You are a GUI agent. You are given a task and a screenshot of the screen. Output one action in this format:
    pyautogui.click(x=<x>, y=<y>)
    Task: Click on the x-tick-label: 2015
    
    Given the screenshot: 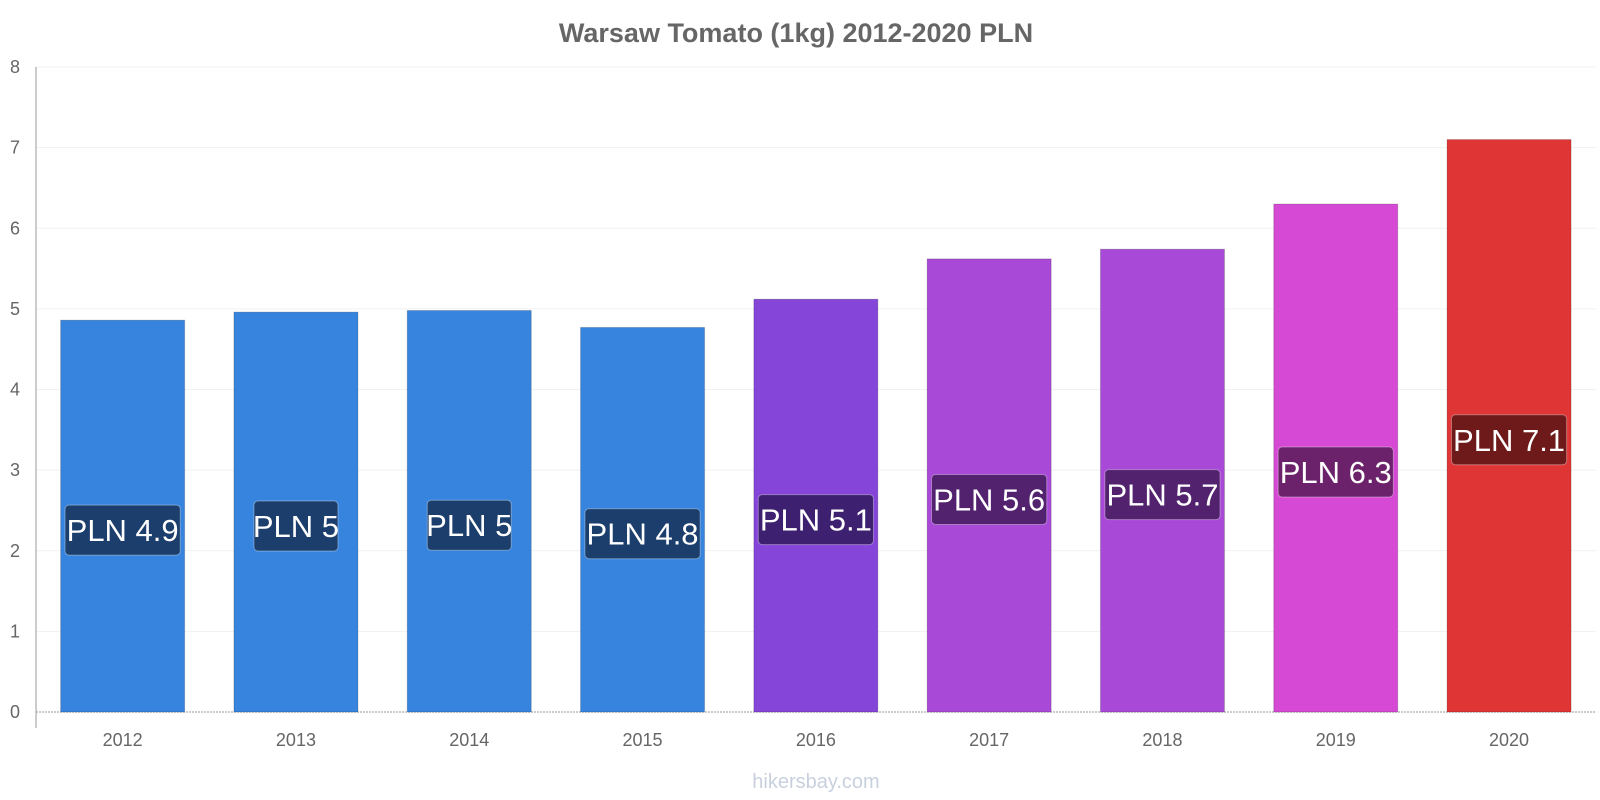 What is the action you would take?
    pyautogui.click(x=643, y=740)
    